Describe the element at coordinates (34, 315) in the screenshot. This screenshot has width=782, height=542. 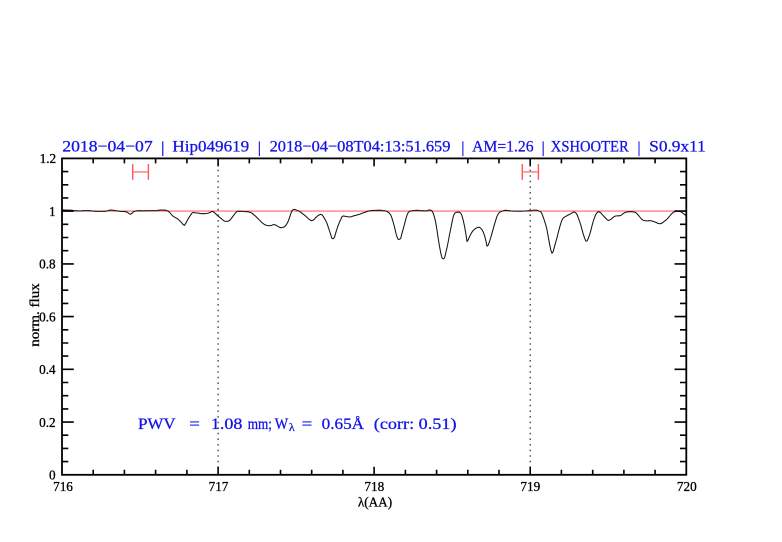
I see `svg-text: norm. flux` at that location.